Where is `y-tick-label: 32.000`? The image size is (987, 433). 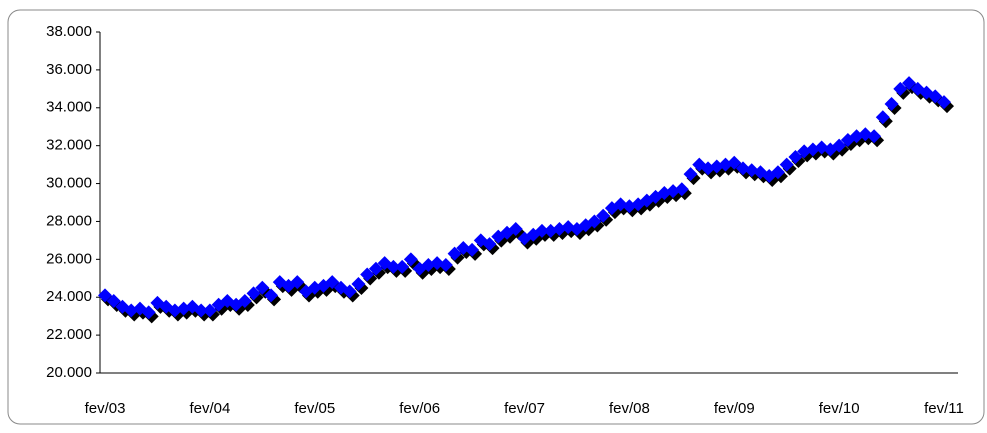 y-tick-label: 32.000 is located at coordinates (69, 145).